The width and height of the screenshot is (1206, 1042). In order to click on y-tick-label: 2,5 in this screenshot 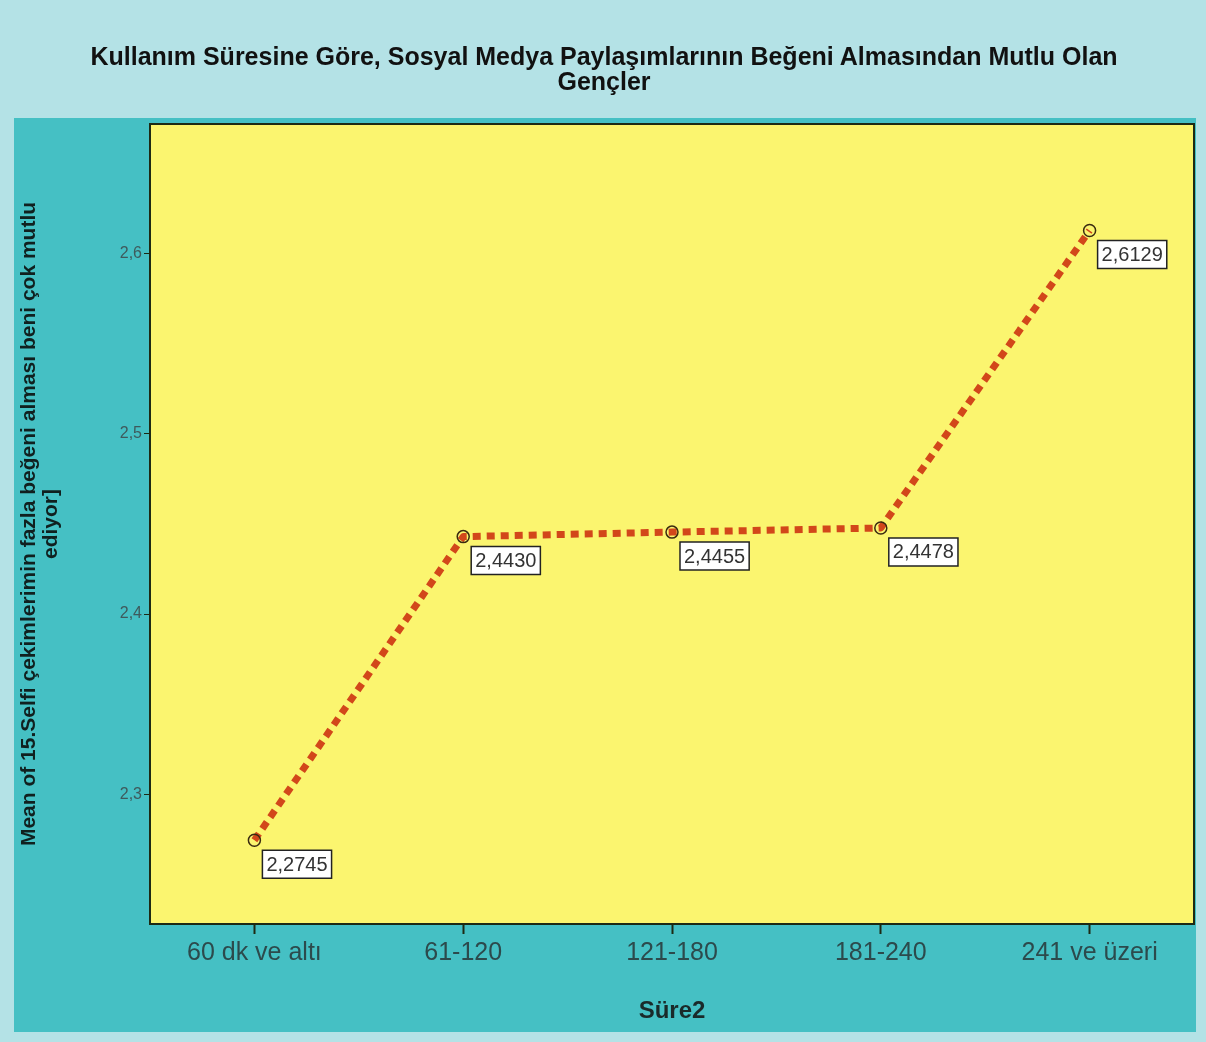, I will do `click(131, 433)`.